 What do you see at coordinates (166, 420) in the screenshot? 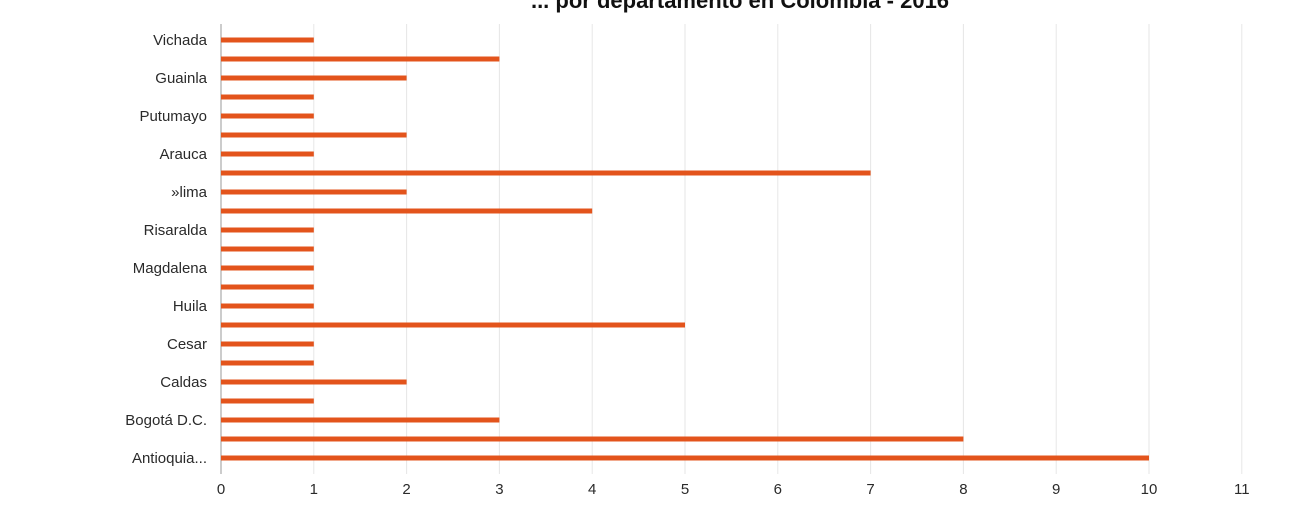
I see `category-label: Bogotá D.C.` at bounding box center [166, 420].